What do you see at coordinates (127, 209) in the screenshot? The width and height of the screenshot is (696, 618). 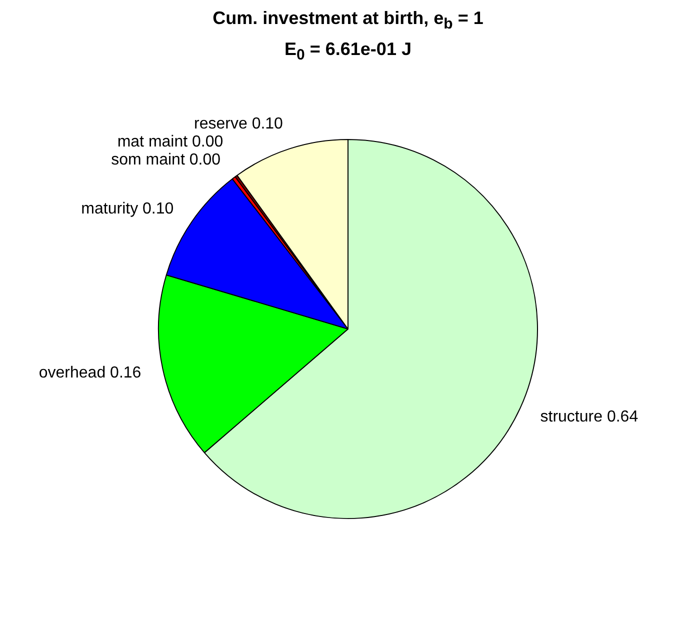 I see `slice-label: maturity 0.10` at bounding box center [127, 209].